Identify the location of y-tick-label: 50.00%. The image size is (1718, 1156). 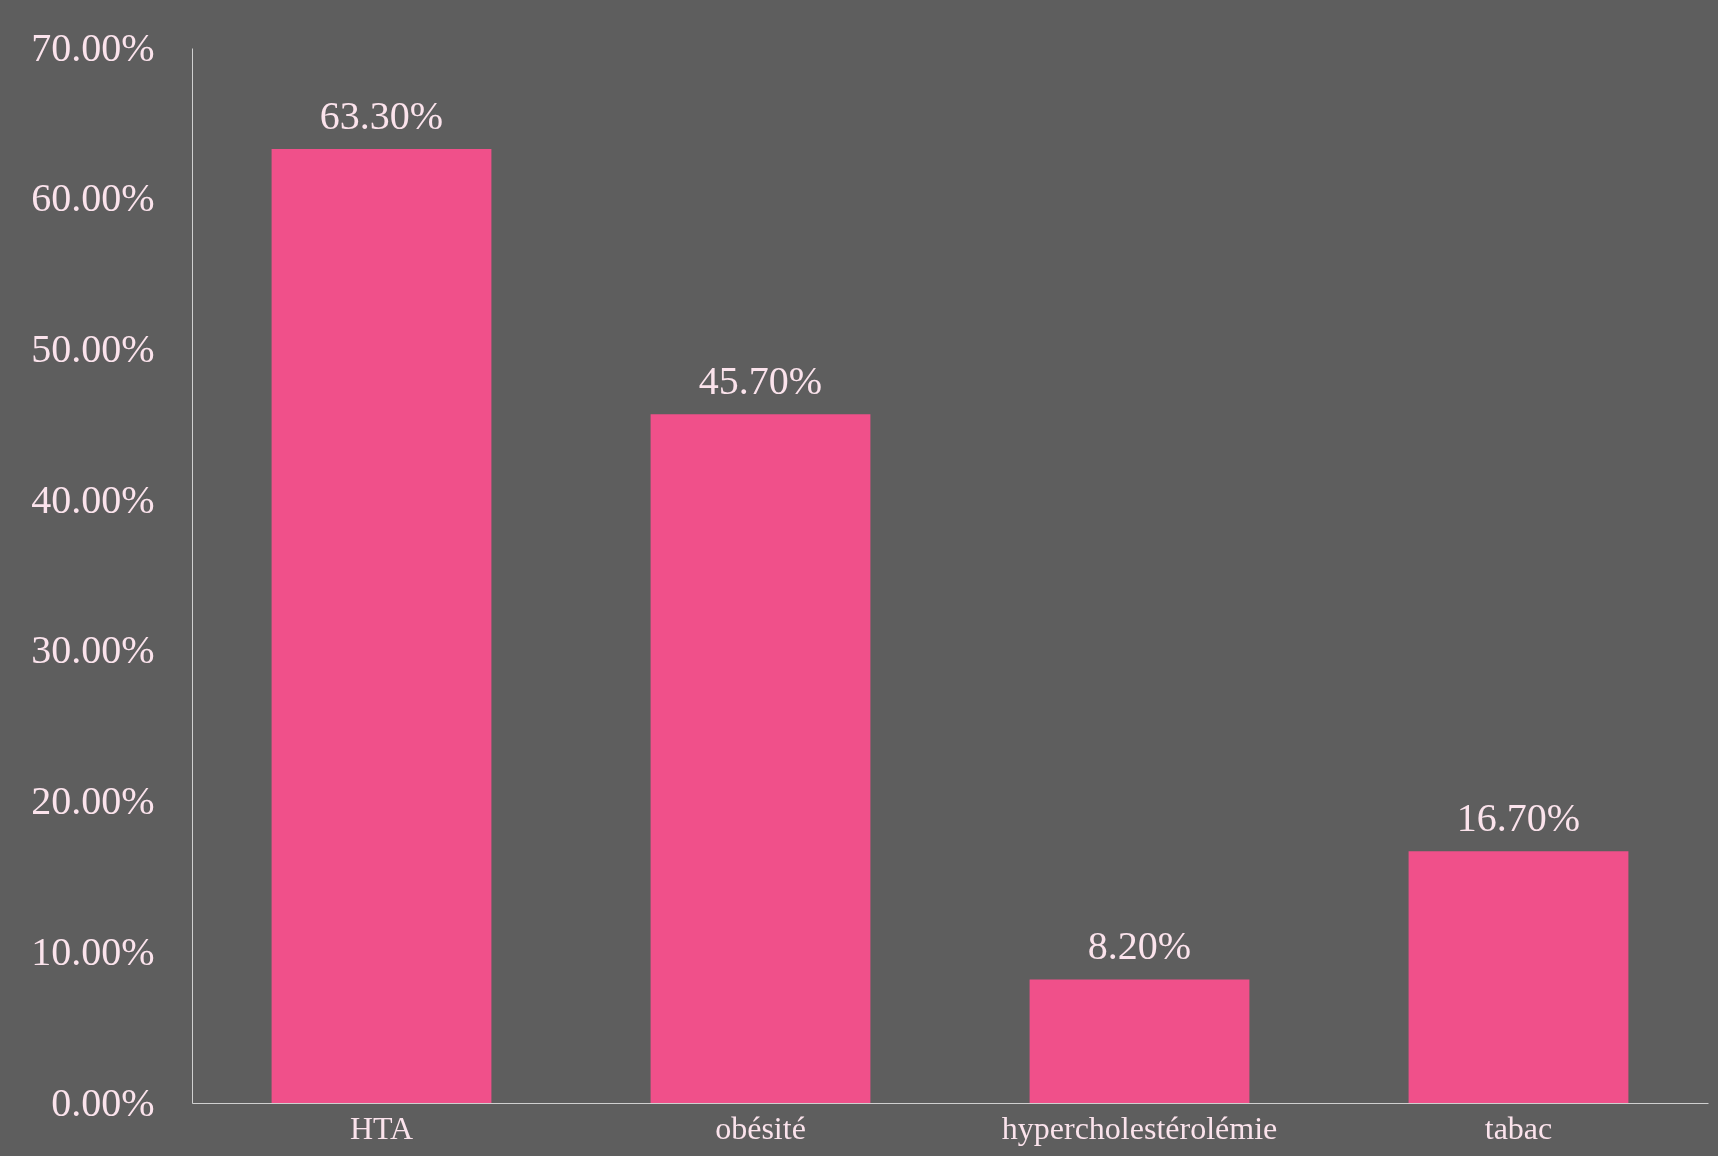
(93, 348).